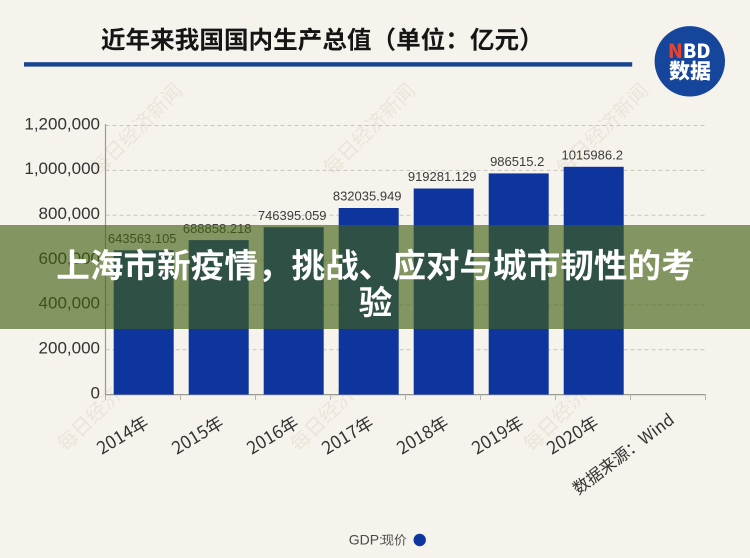 The image size is (750, 558). Describe the element at coordinates (591, 155) in the screenshot. I see `svg-text: 1015986.2` at that location.